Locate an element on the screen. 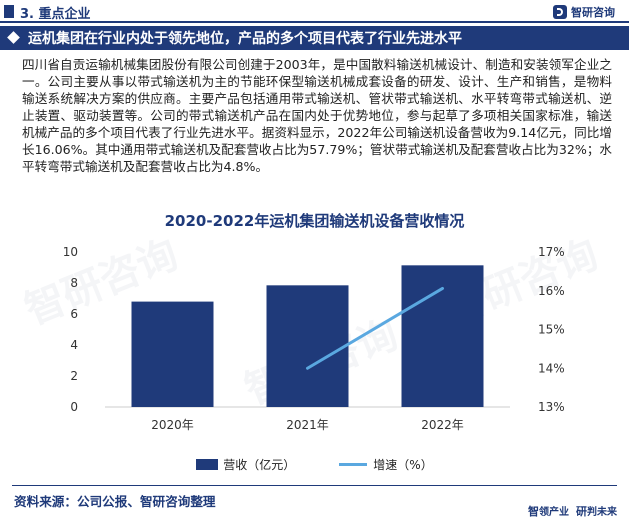 Image resolution: width=629 pixels, height=520 pixels. legend-item-revenue: 营收（亿元） is located at coordinates (245, 464).